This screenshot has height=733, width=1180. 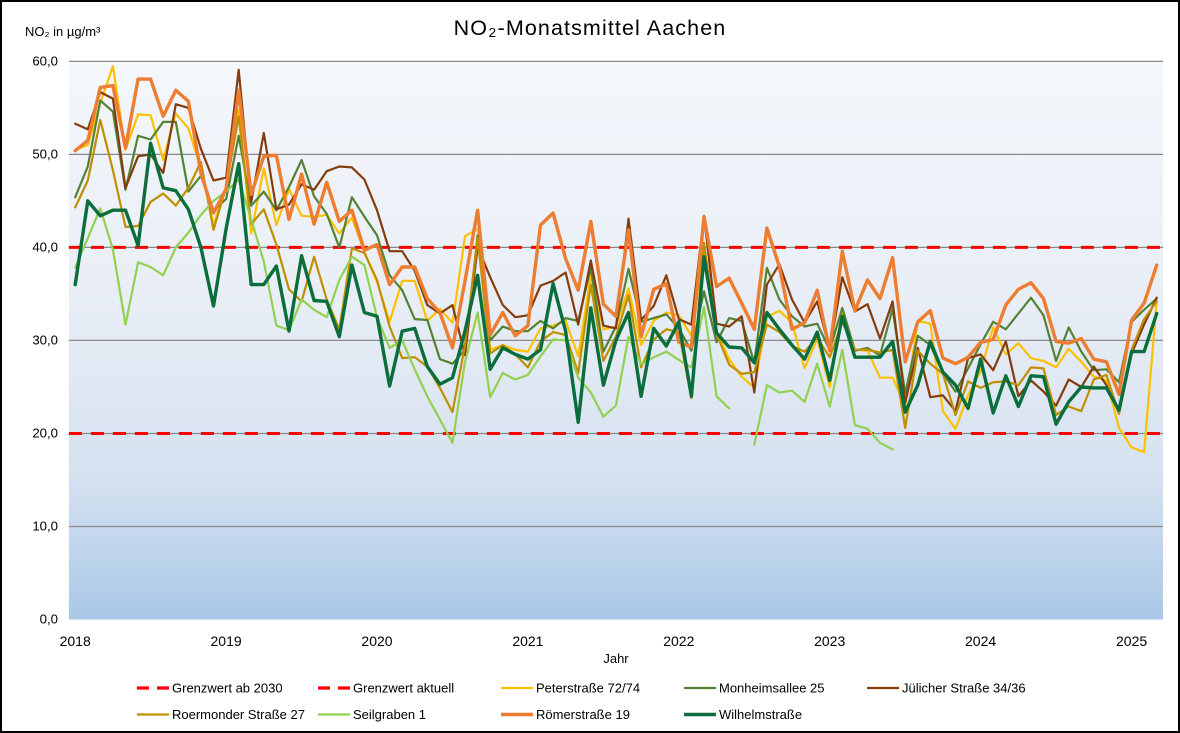 I want to click on svg-text: Römerstraße 19, so click(x=583, y=714).